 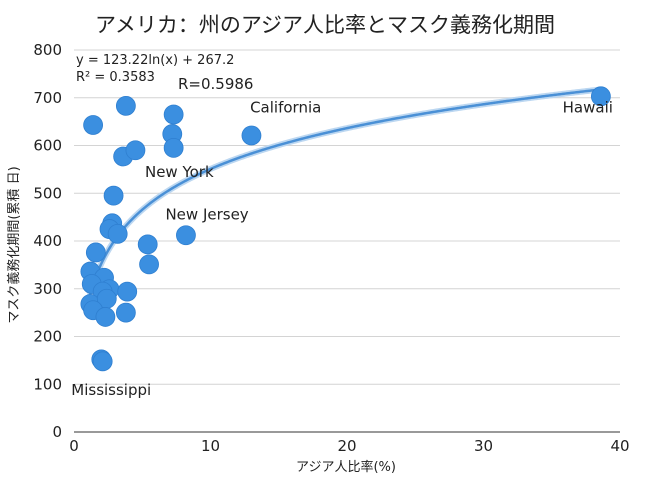 What do you see at coordinates (14, 244) in the screenshot?
I see `y-axis-title: マスク義務化期間(累積 日)` at bounding box center [14, 244].